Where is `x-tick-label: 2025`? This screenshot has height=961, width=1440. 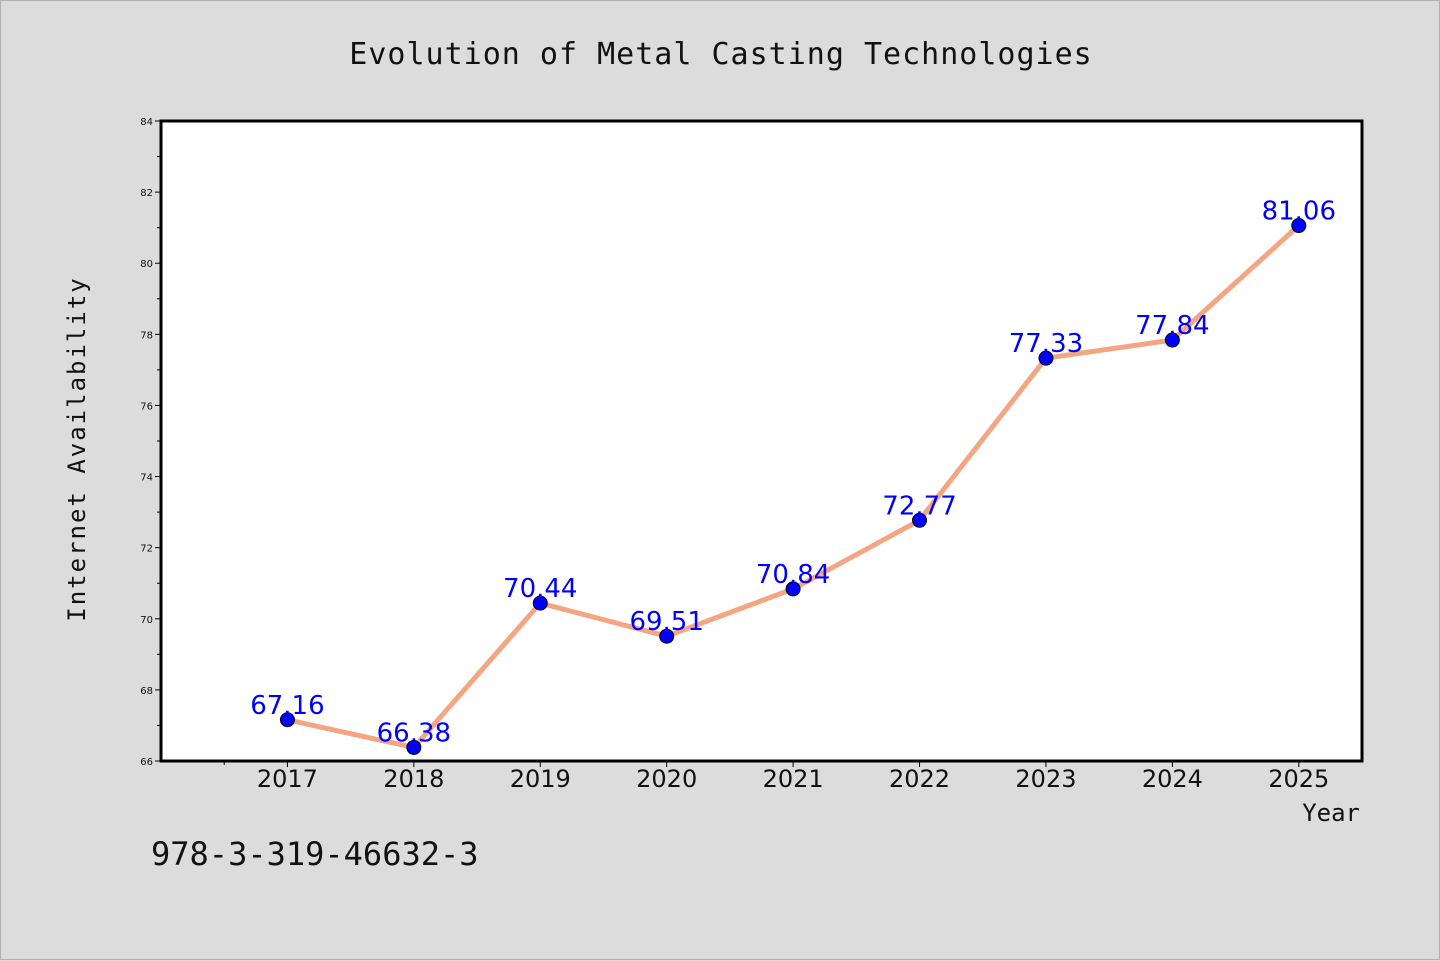 x-tick-label: 2025 is located at coordinates (1298, 779).